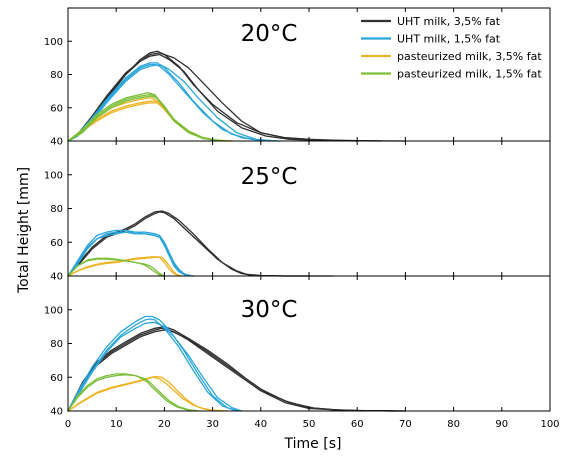 The image size is (566, 457). I want to click on x-tick-label-3: 30, so click(212, 424).